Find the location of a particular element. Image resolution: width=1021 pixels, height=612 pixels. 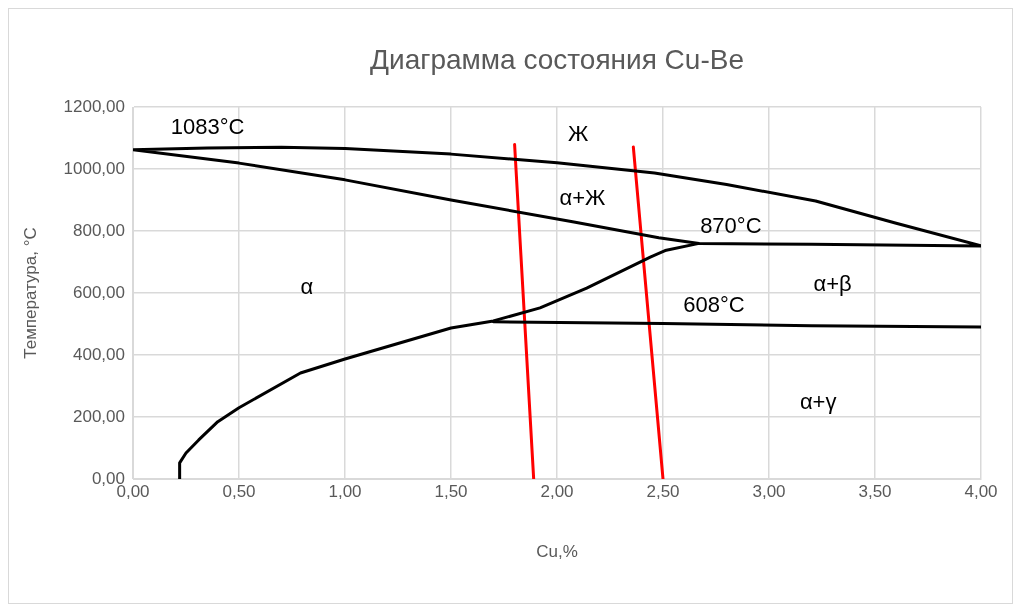

x-tick-label: 3,50 is located at coordinates (875, 491).